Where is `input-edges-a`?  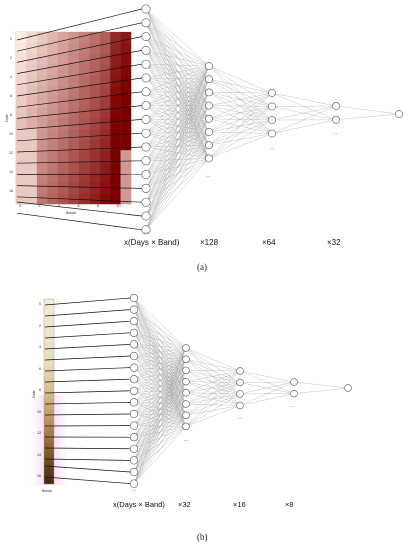 input-edges-a is located at coordinates (79, 119).